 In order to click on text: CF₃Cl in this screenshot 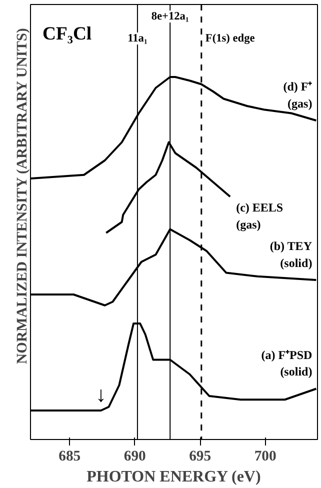, I will do `click(67, 34)`.